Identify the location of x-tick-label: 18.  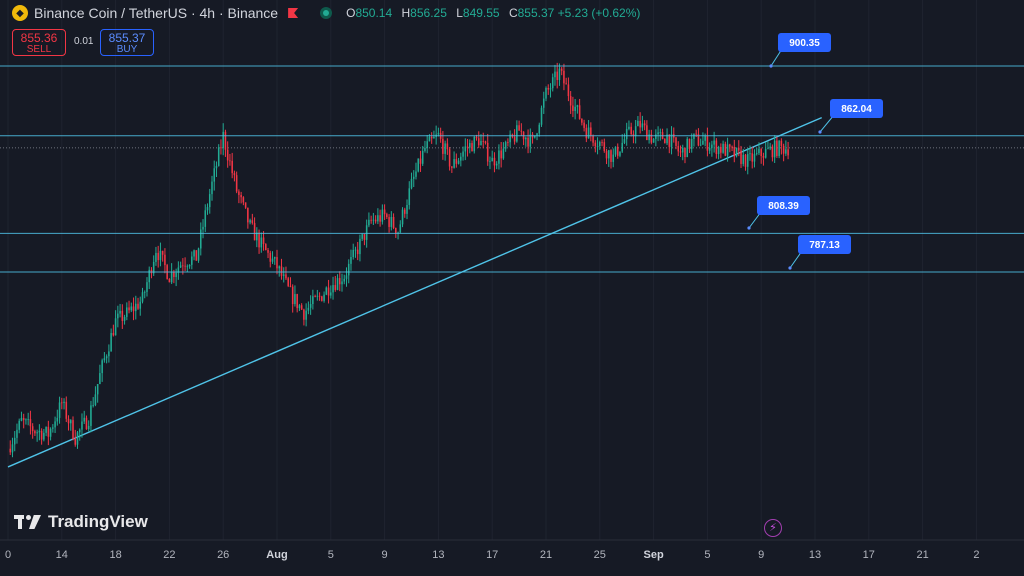
(115, 555).